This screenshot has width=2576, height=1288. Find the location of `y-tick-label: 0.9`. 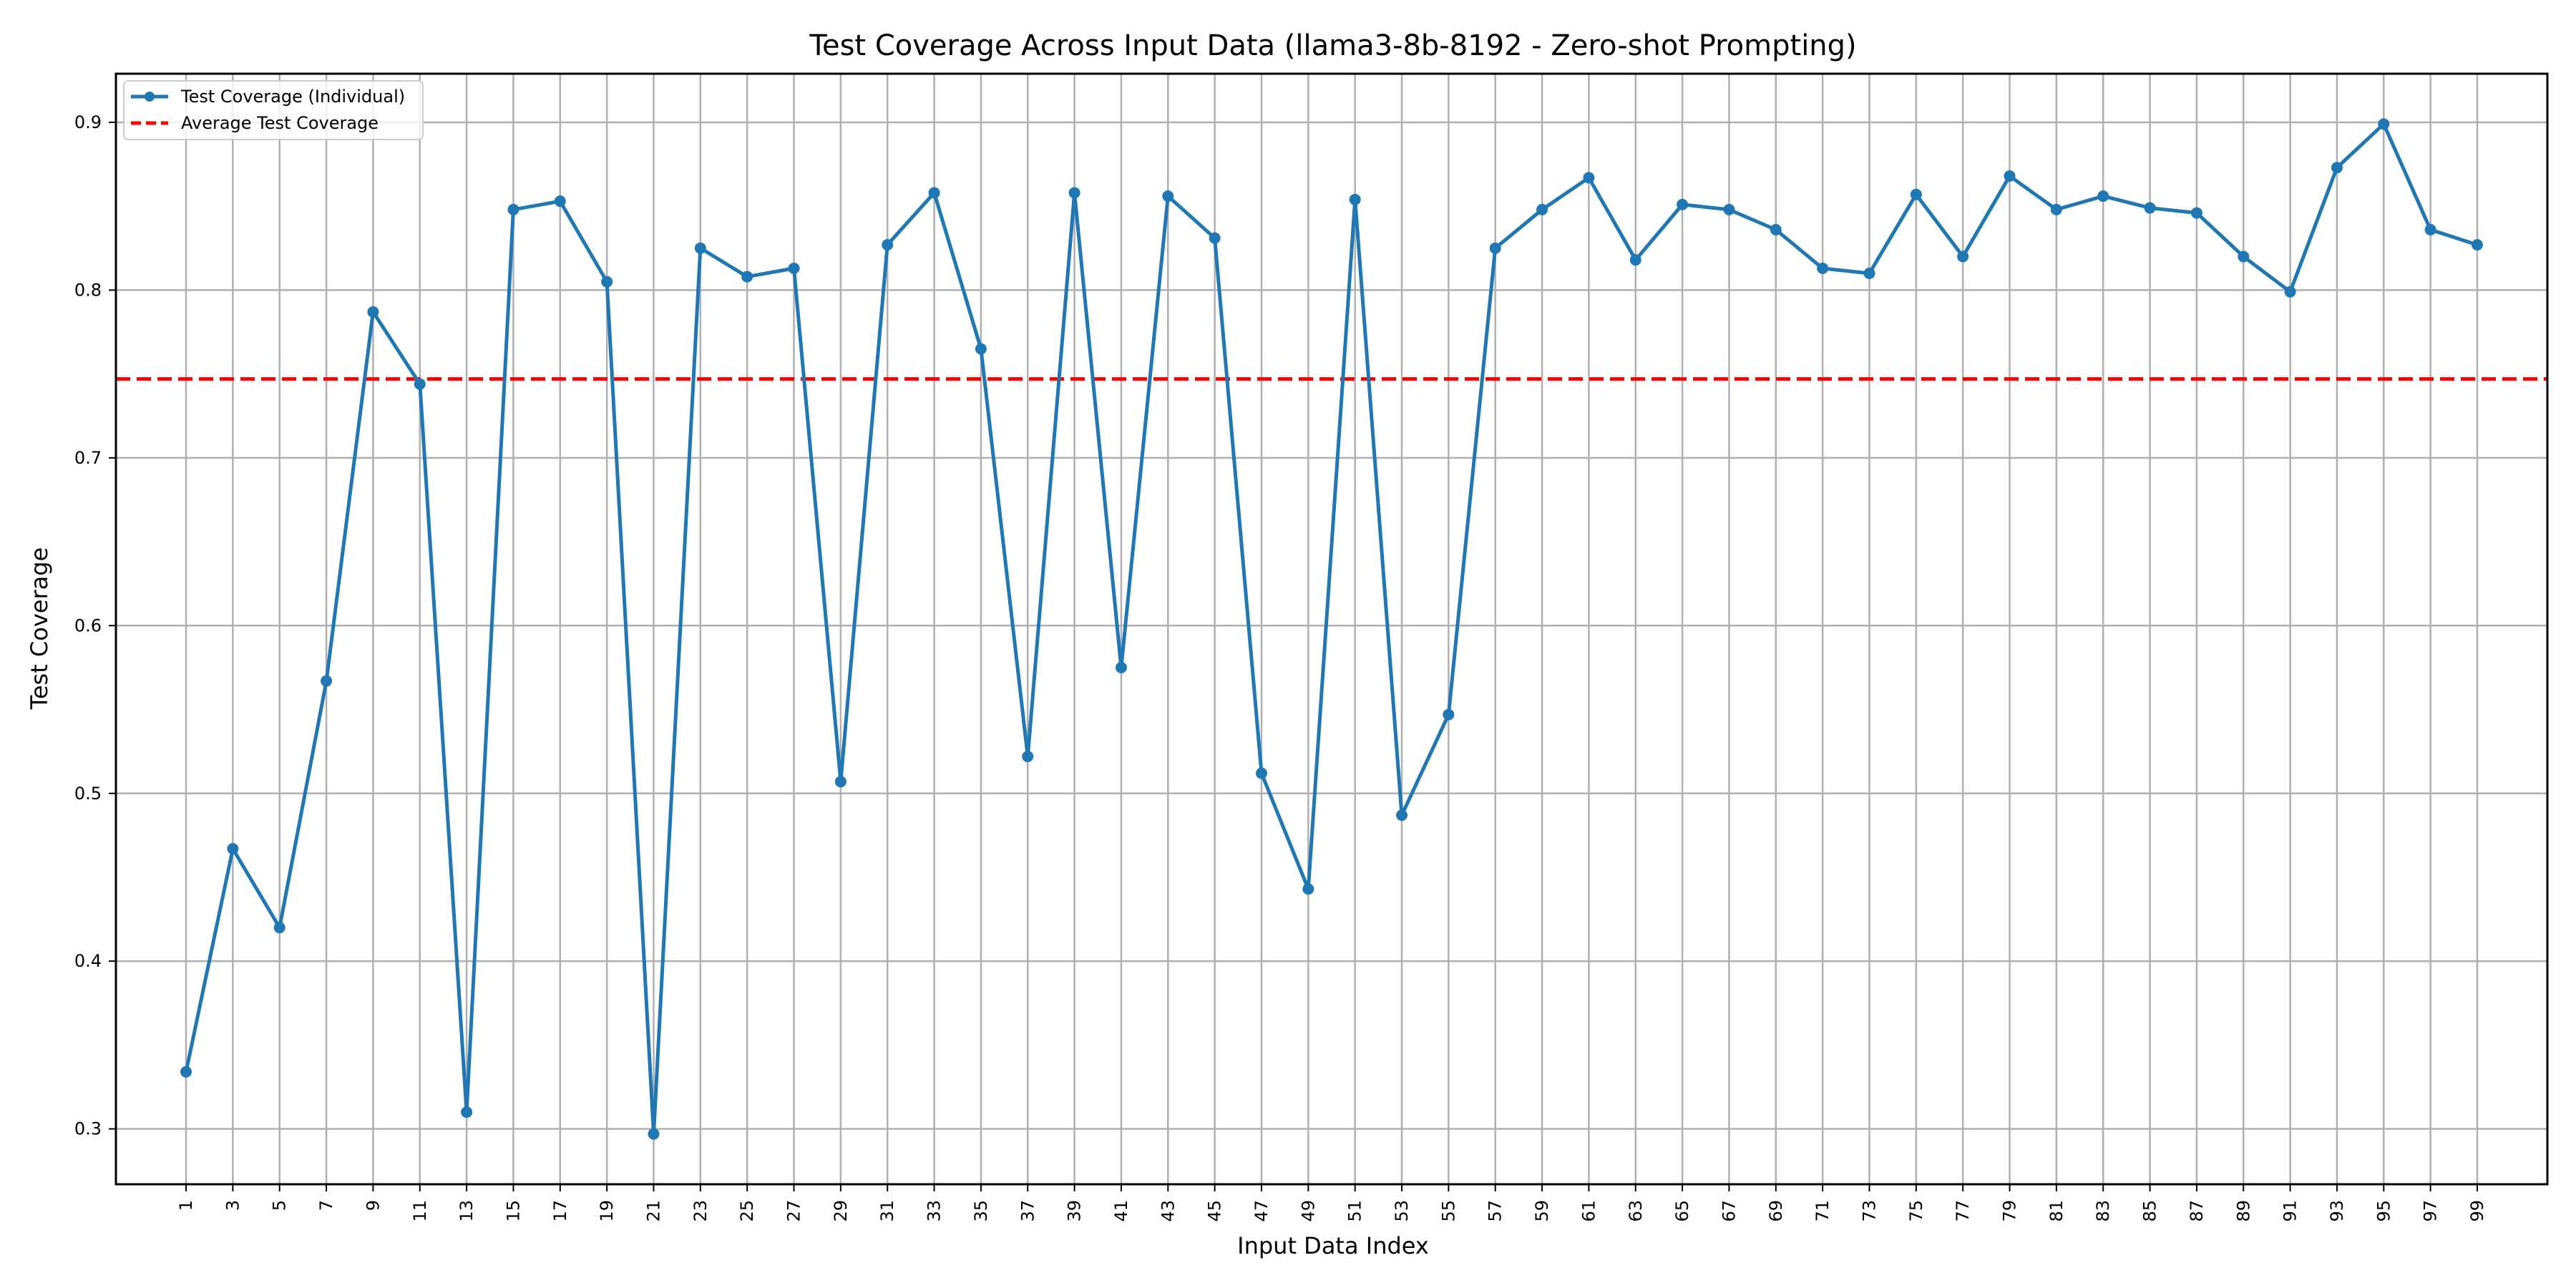

y-tick-label: 0.9 is located at coordinates (88, 122).